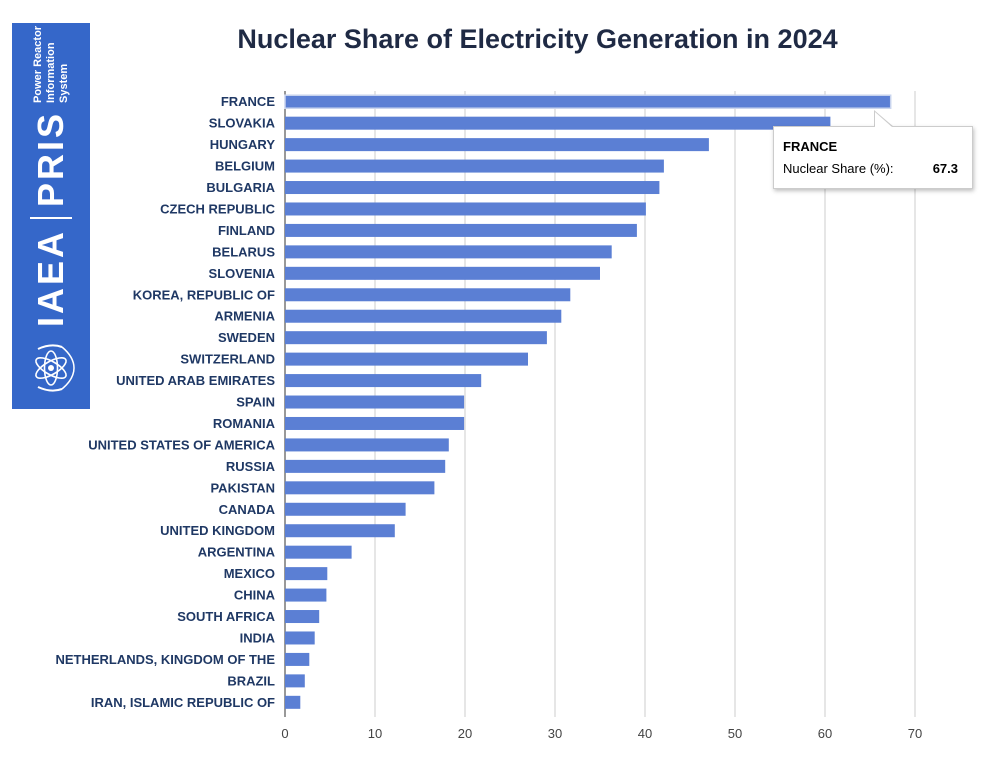 Image resolution: width=1000 pixels, height=761 pixels. I want to click on category-label: SLOVAKIA, so click(242, 123).